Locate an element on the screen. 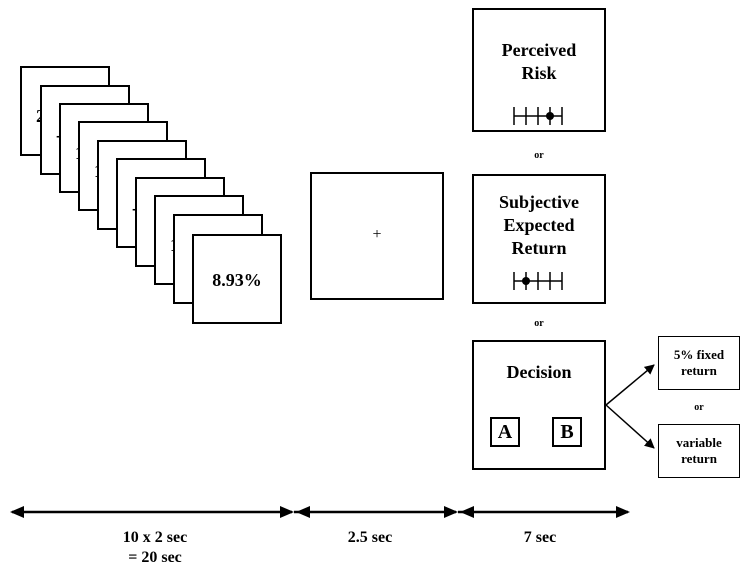  phase1-line1: 10 x 2 sec is located at coordinates (155, 537).